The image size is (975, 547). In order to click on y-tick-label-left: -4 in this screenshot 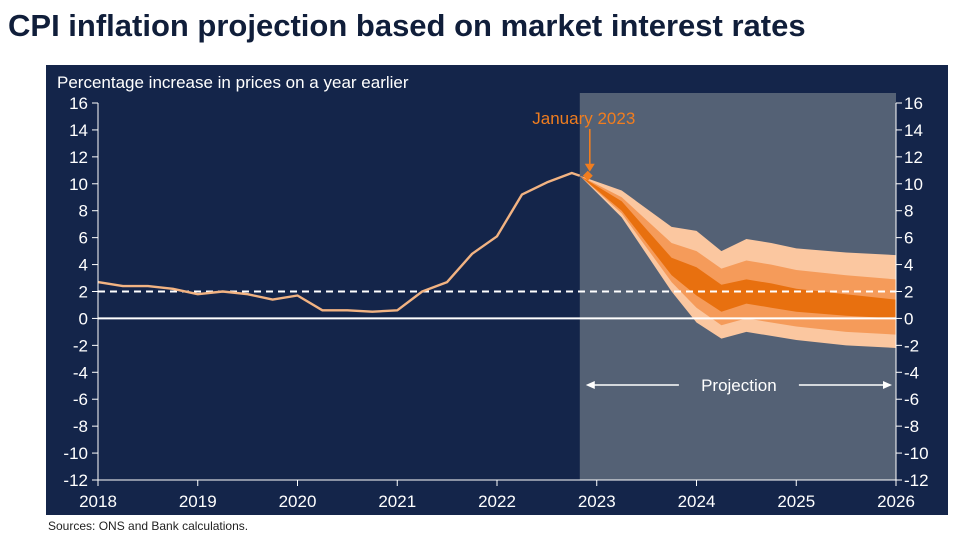, I will do `click(80, 372)`.